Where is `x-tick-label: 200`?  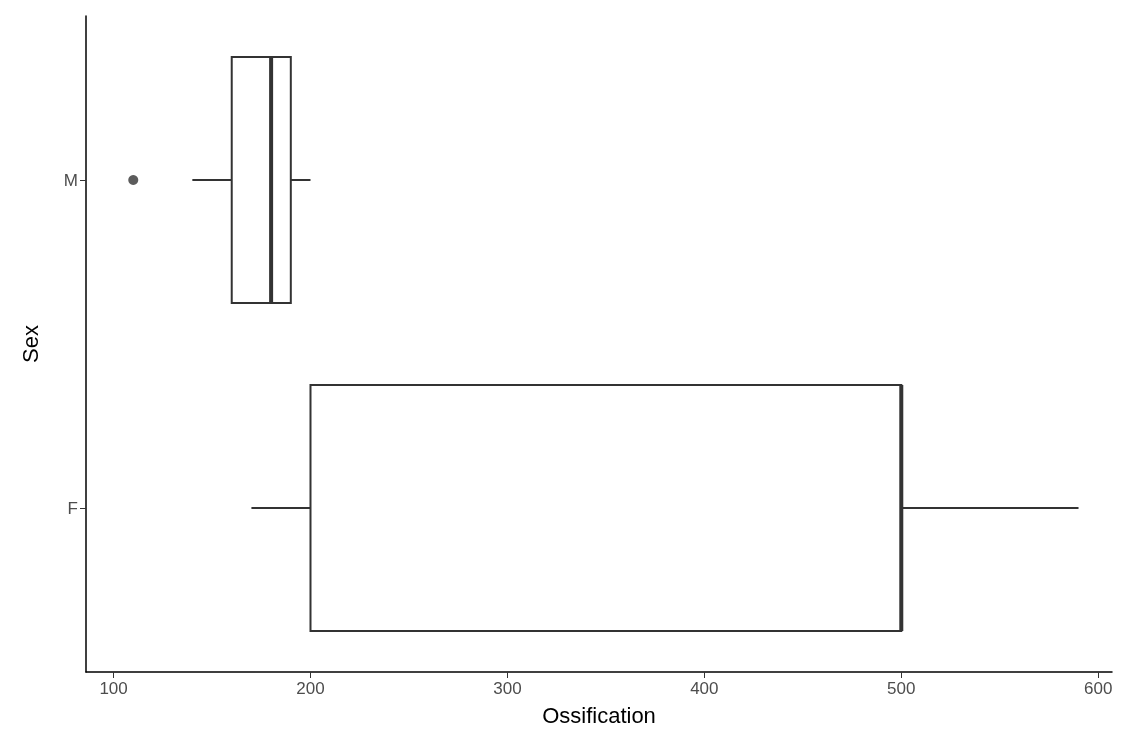 x-tick-label: 200 is located at coordinates (310, 688).